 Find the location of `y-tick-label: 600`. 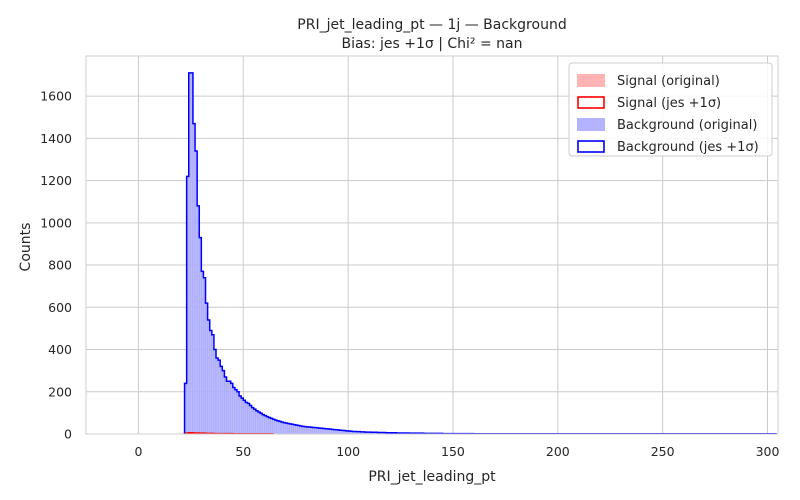

y-tick-label: 600 is located at coordinates (60, 307).